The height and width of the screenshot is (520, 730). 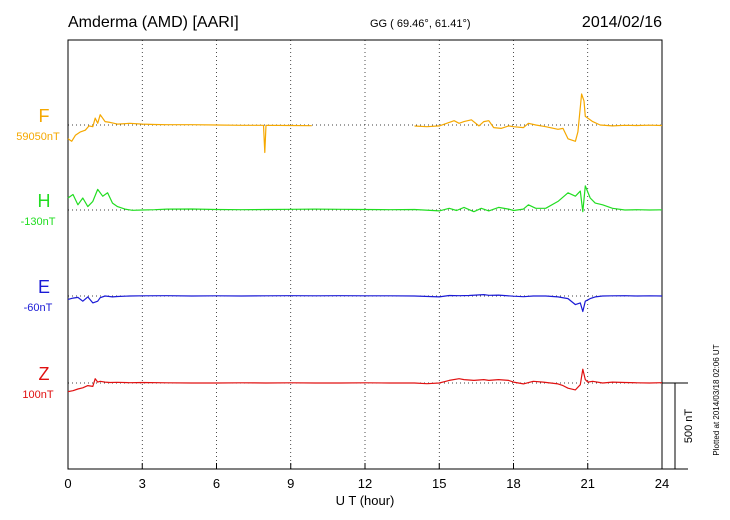 I want to click on x-tick-label-24: 24, so click(x=662, y=483).